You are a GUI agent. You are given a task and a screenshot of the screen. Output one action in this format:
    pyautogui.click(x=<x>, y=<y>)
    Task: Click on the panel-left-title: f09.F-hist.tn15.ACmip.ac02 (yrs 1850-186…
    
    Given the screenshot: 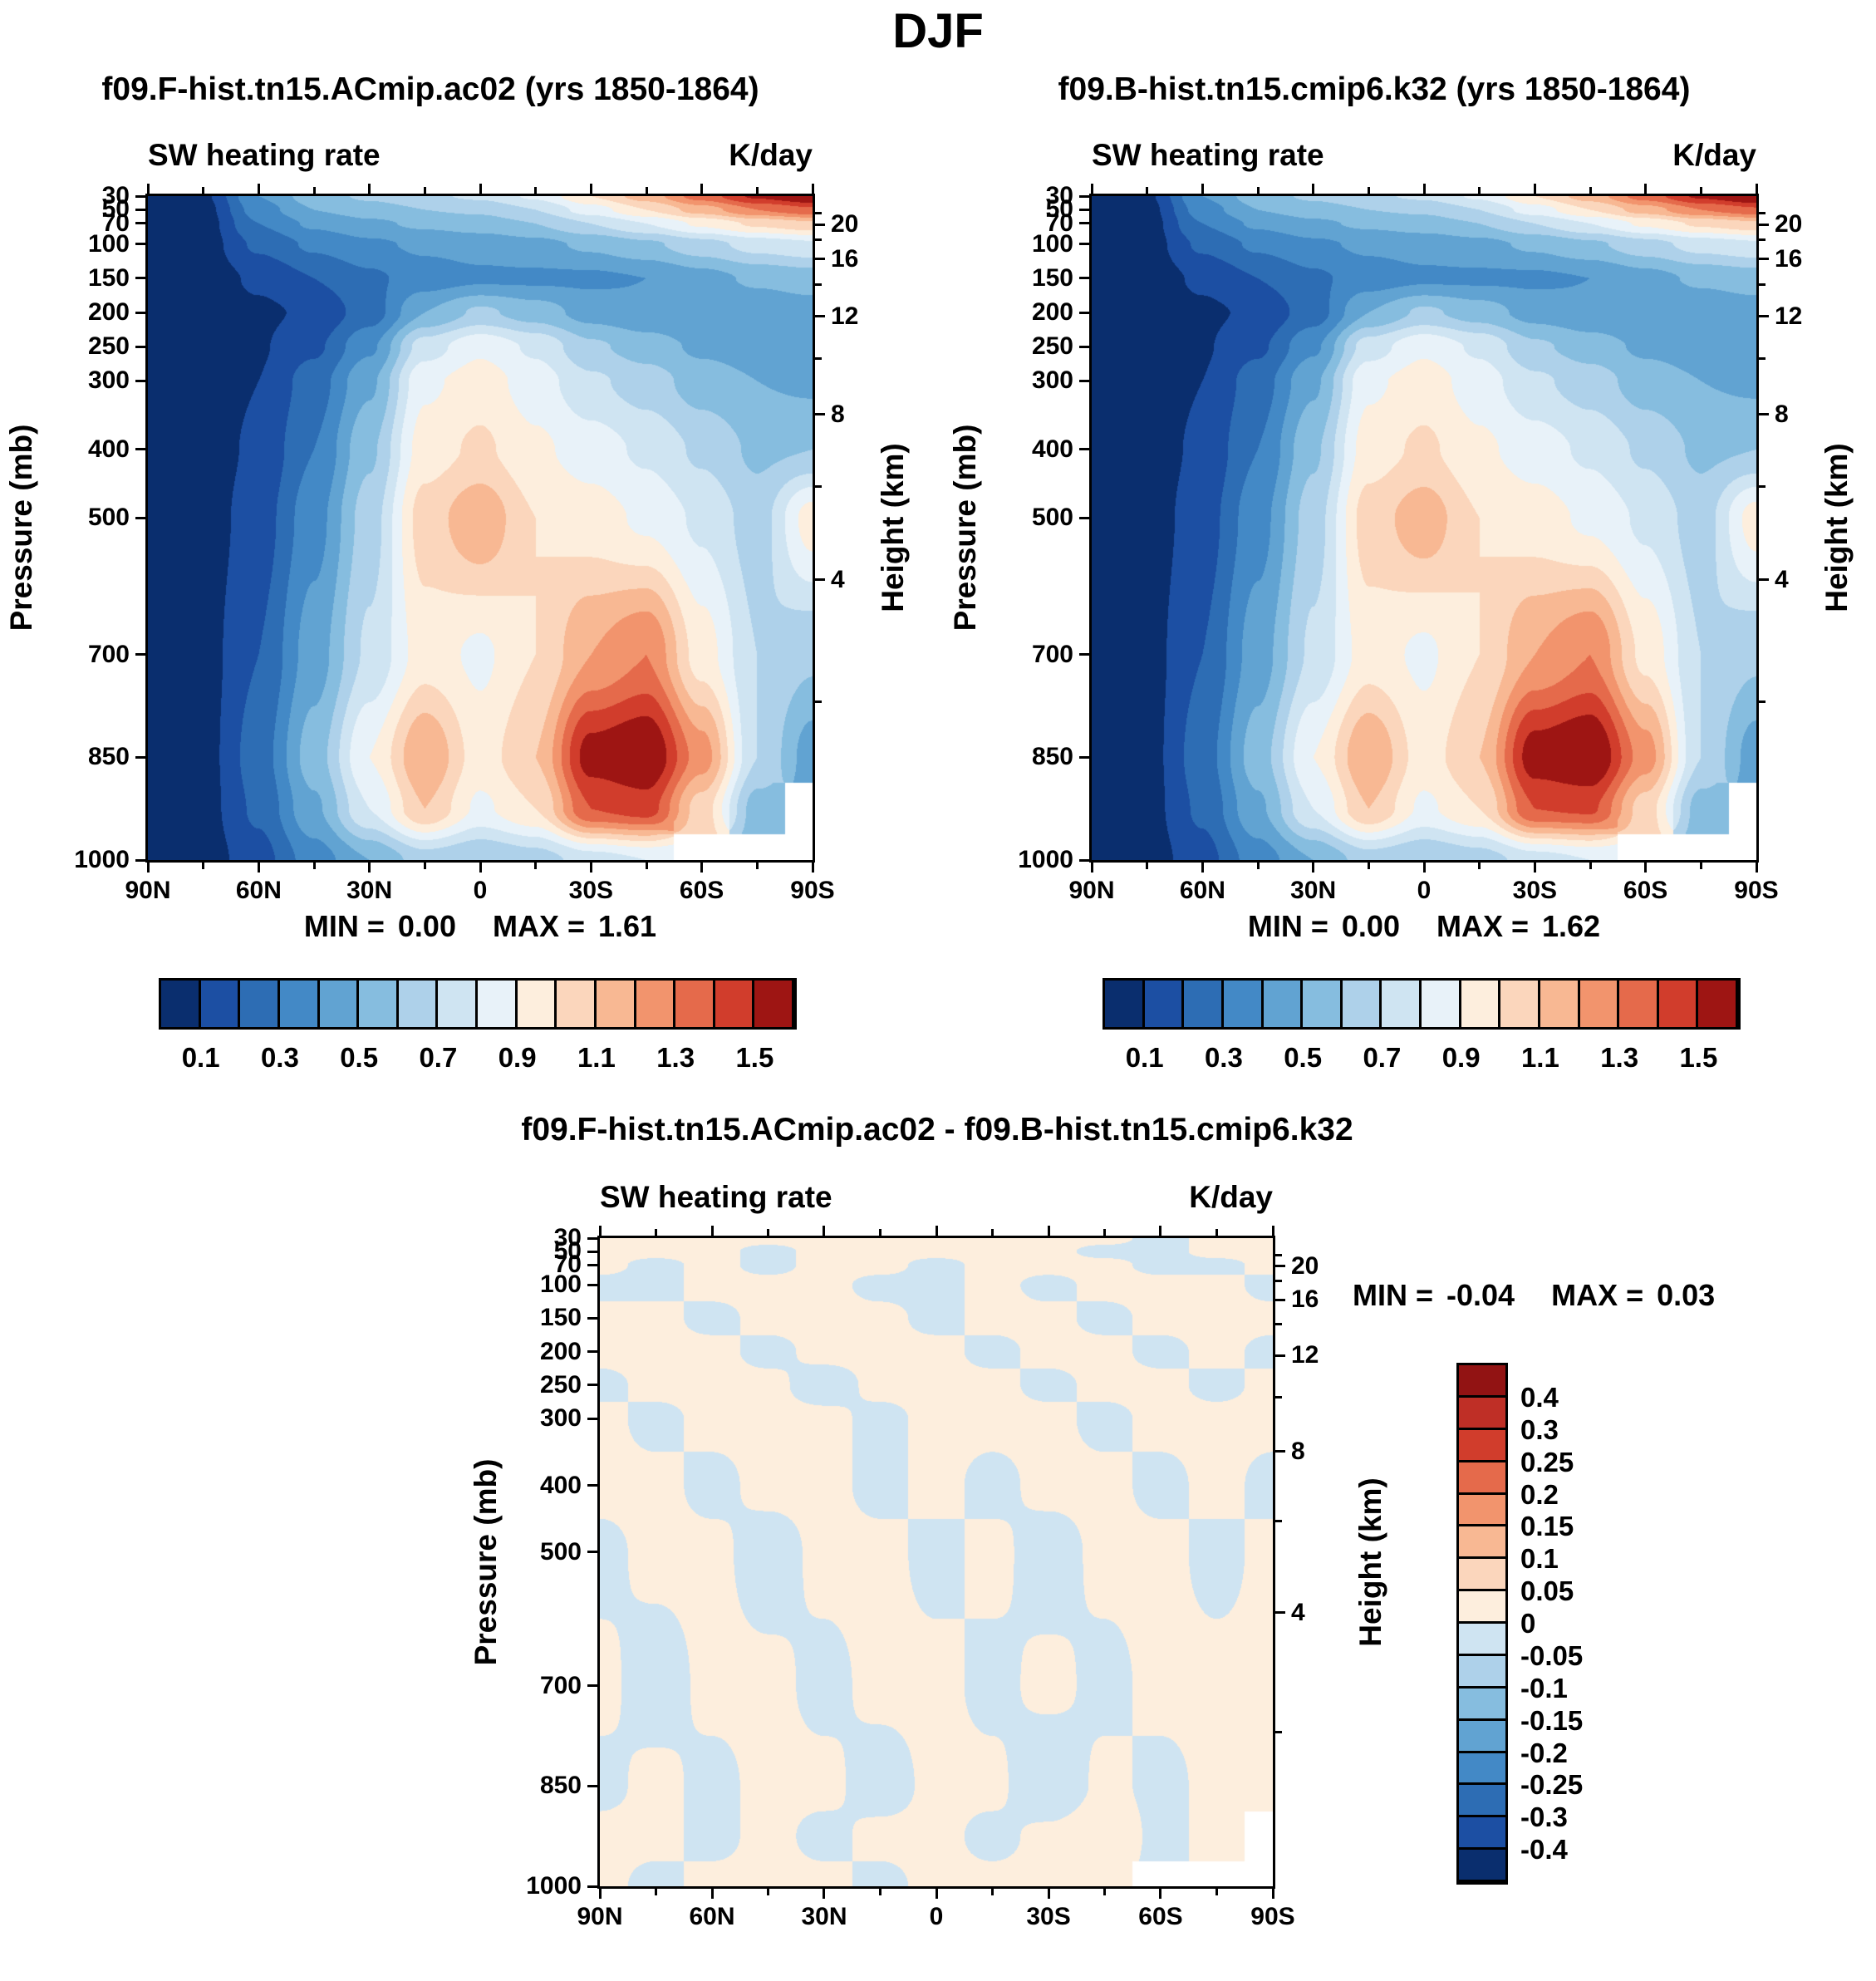 What is the action you would take?
    pyautogui.click(x=430, y=89)
    